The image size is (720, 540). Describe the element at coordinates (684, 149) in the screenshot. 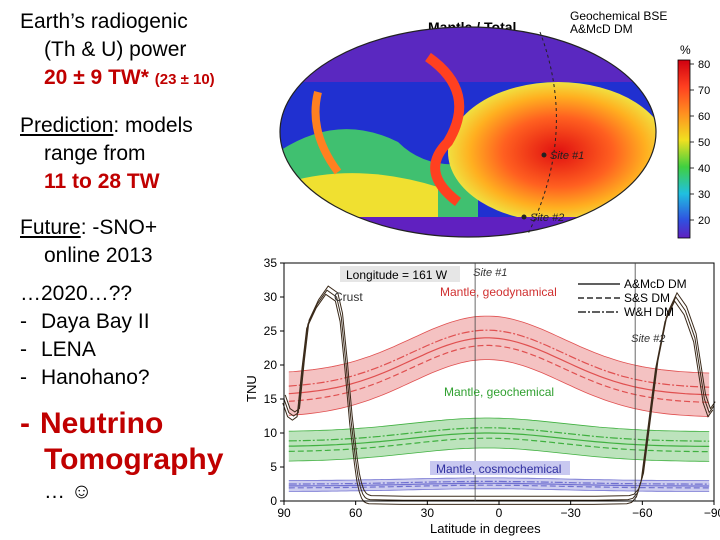

I see `colorbar` at that location.